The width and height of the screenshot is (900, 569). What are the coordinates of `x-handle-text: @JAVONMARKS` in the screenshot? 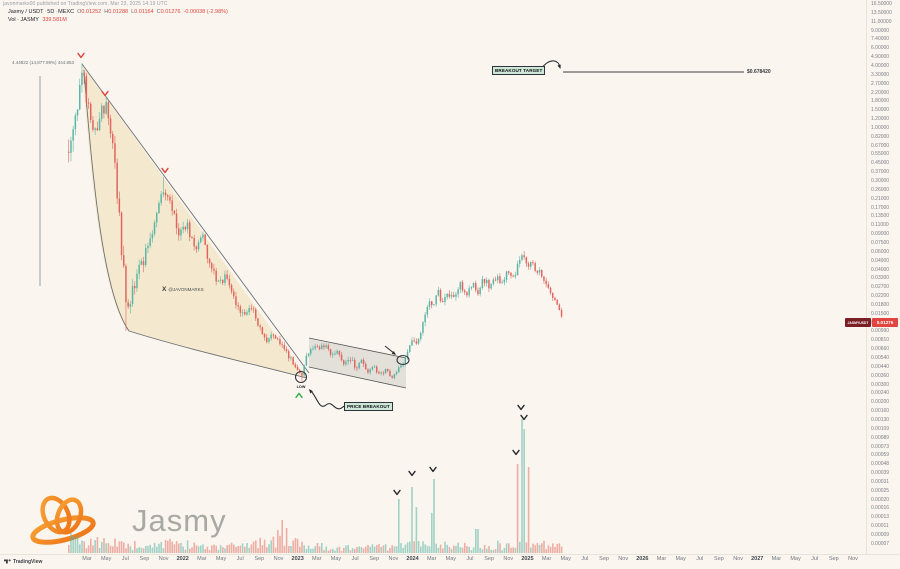 It's located at (186, 289).